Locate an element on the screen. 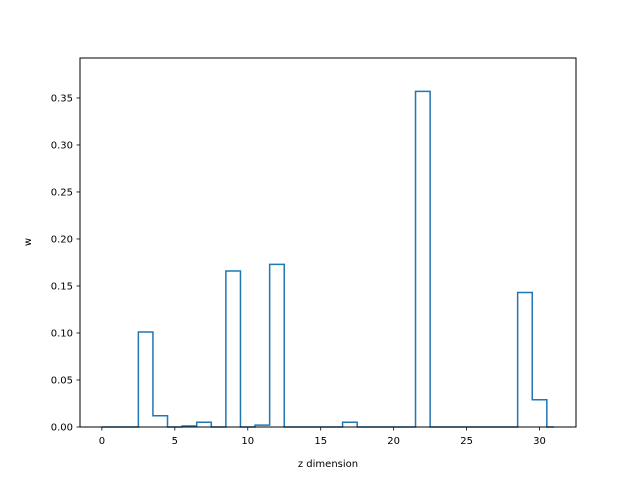 This screenshot has width=640, height=480. y-tick-label: 0.15 is located at coordinates (62, 286).